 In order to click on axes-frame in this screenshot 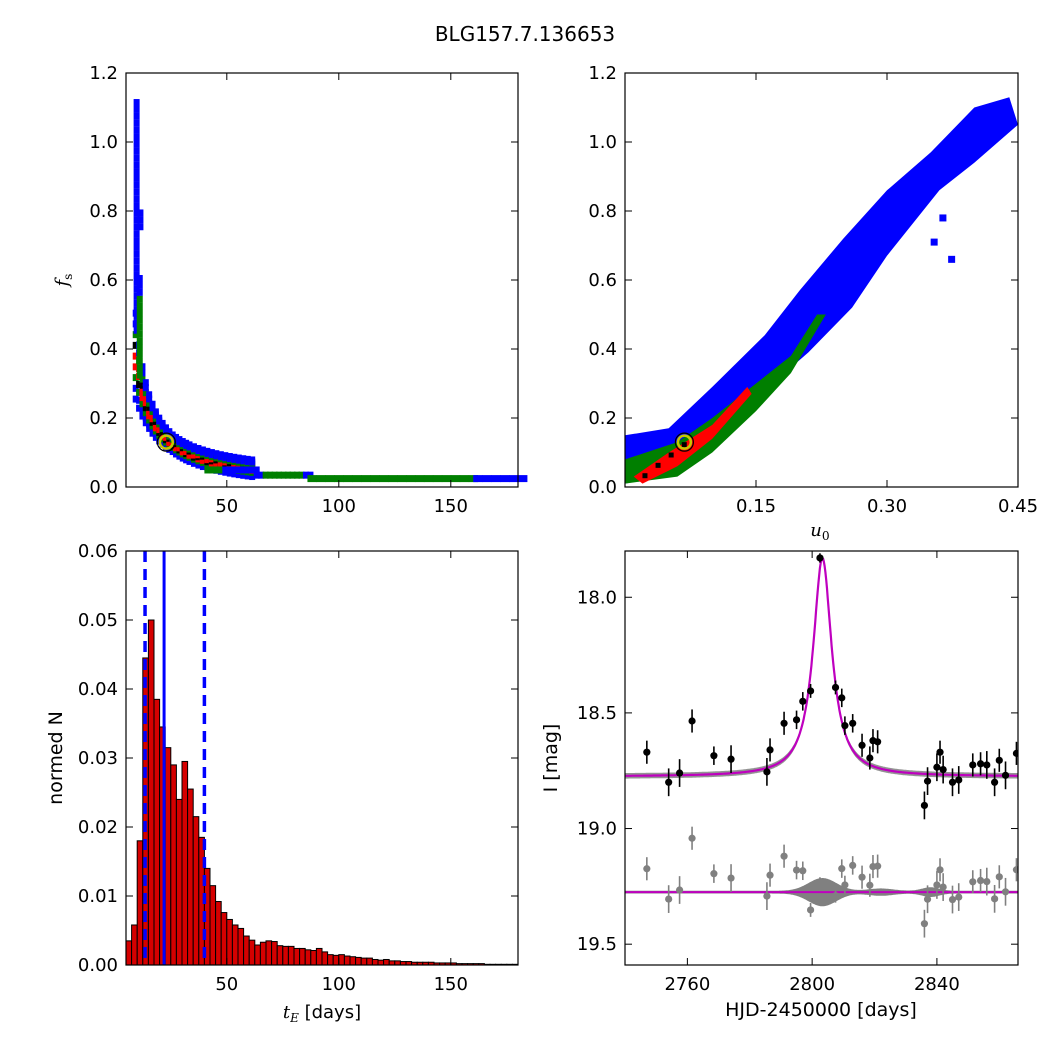, I will do `click(821, 758)`.